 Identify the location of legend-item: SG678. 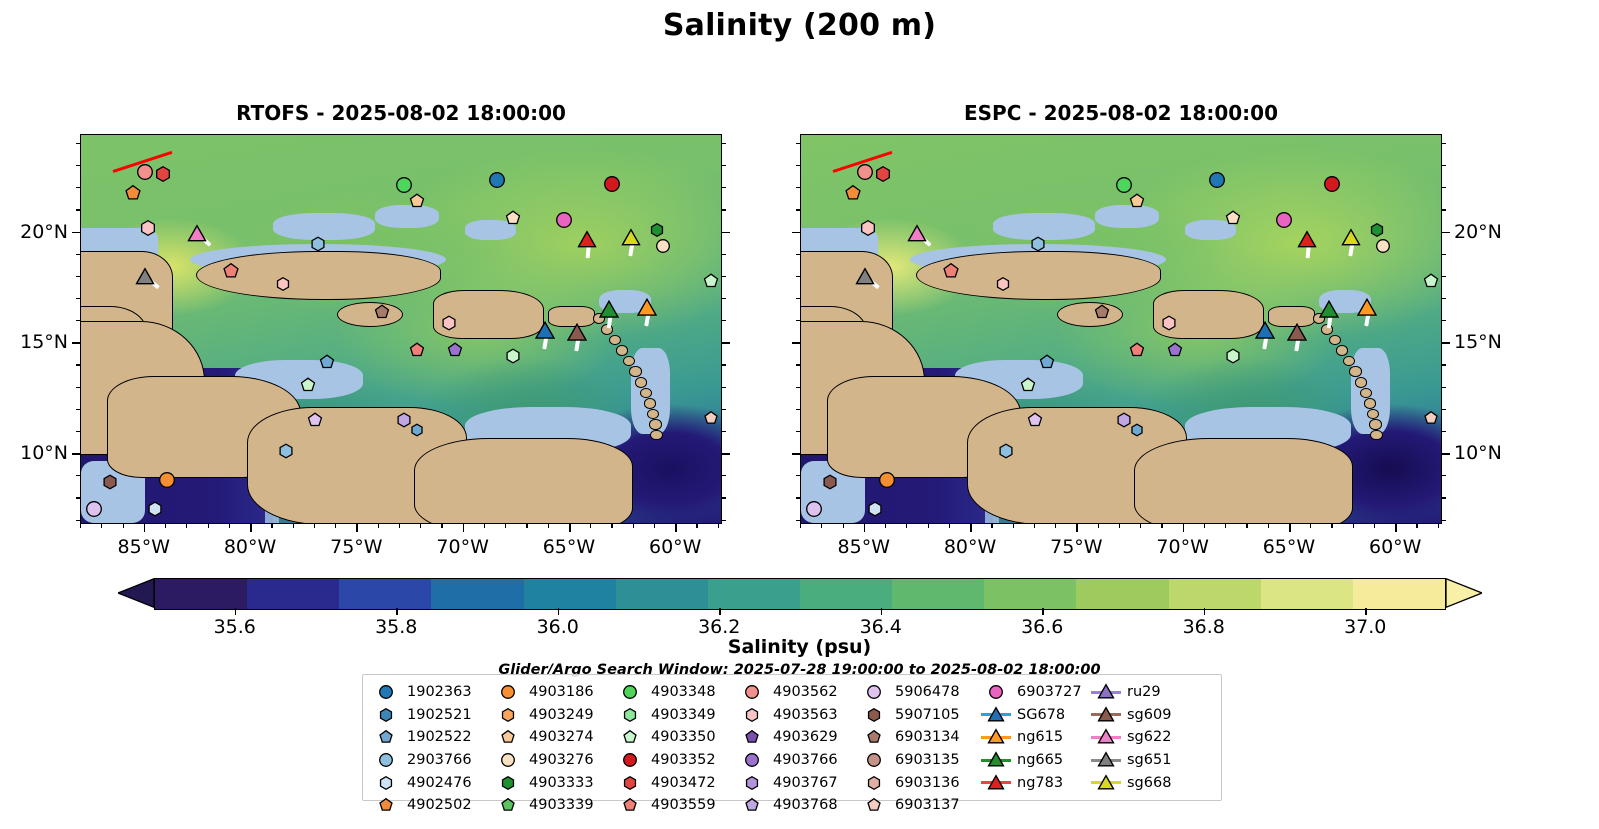
(1036, 715).